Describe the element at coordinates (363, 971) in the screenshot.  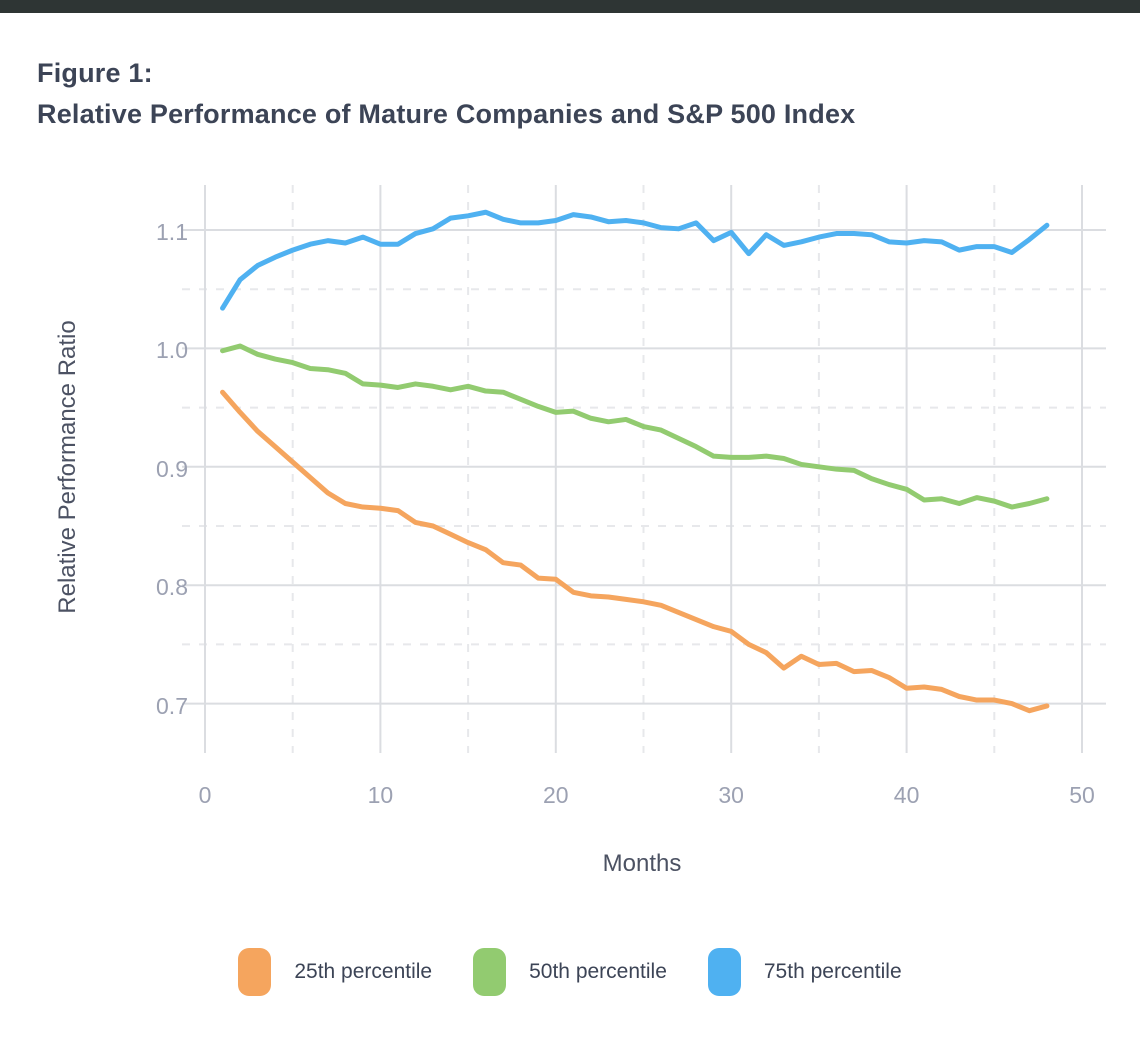
I see `legend-label: 25th percentile` at that location.